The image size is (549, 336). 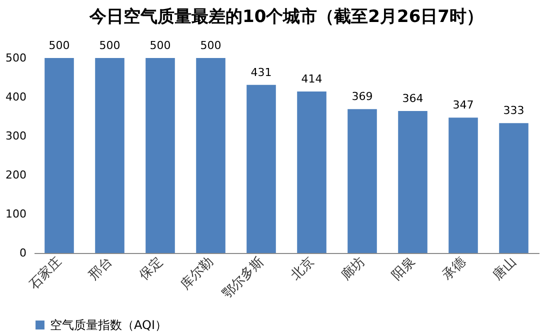 I want to click on data-label: 347, so click(x=463, y=105).